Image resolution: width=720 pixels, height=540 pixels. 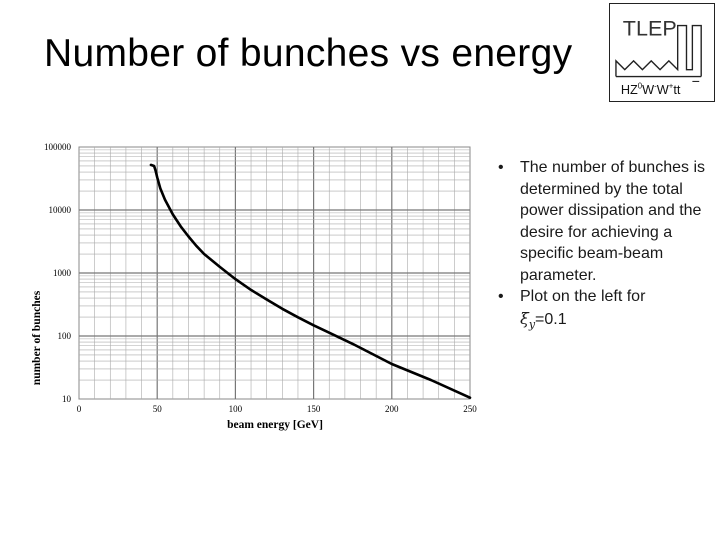 What do you see at coordinates (236, 409) in the screenshot?
I see `x-tick-label: 100` at bounding box center [236, 409].